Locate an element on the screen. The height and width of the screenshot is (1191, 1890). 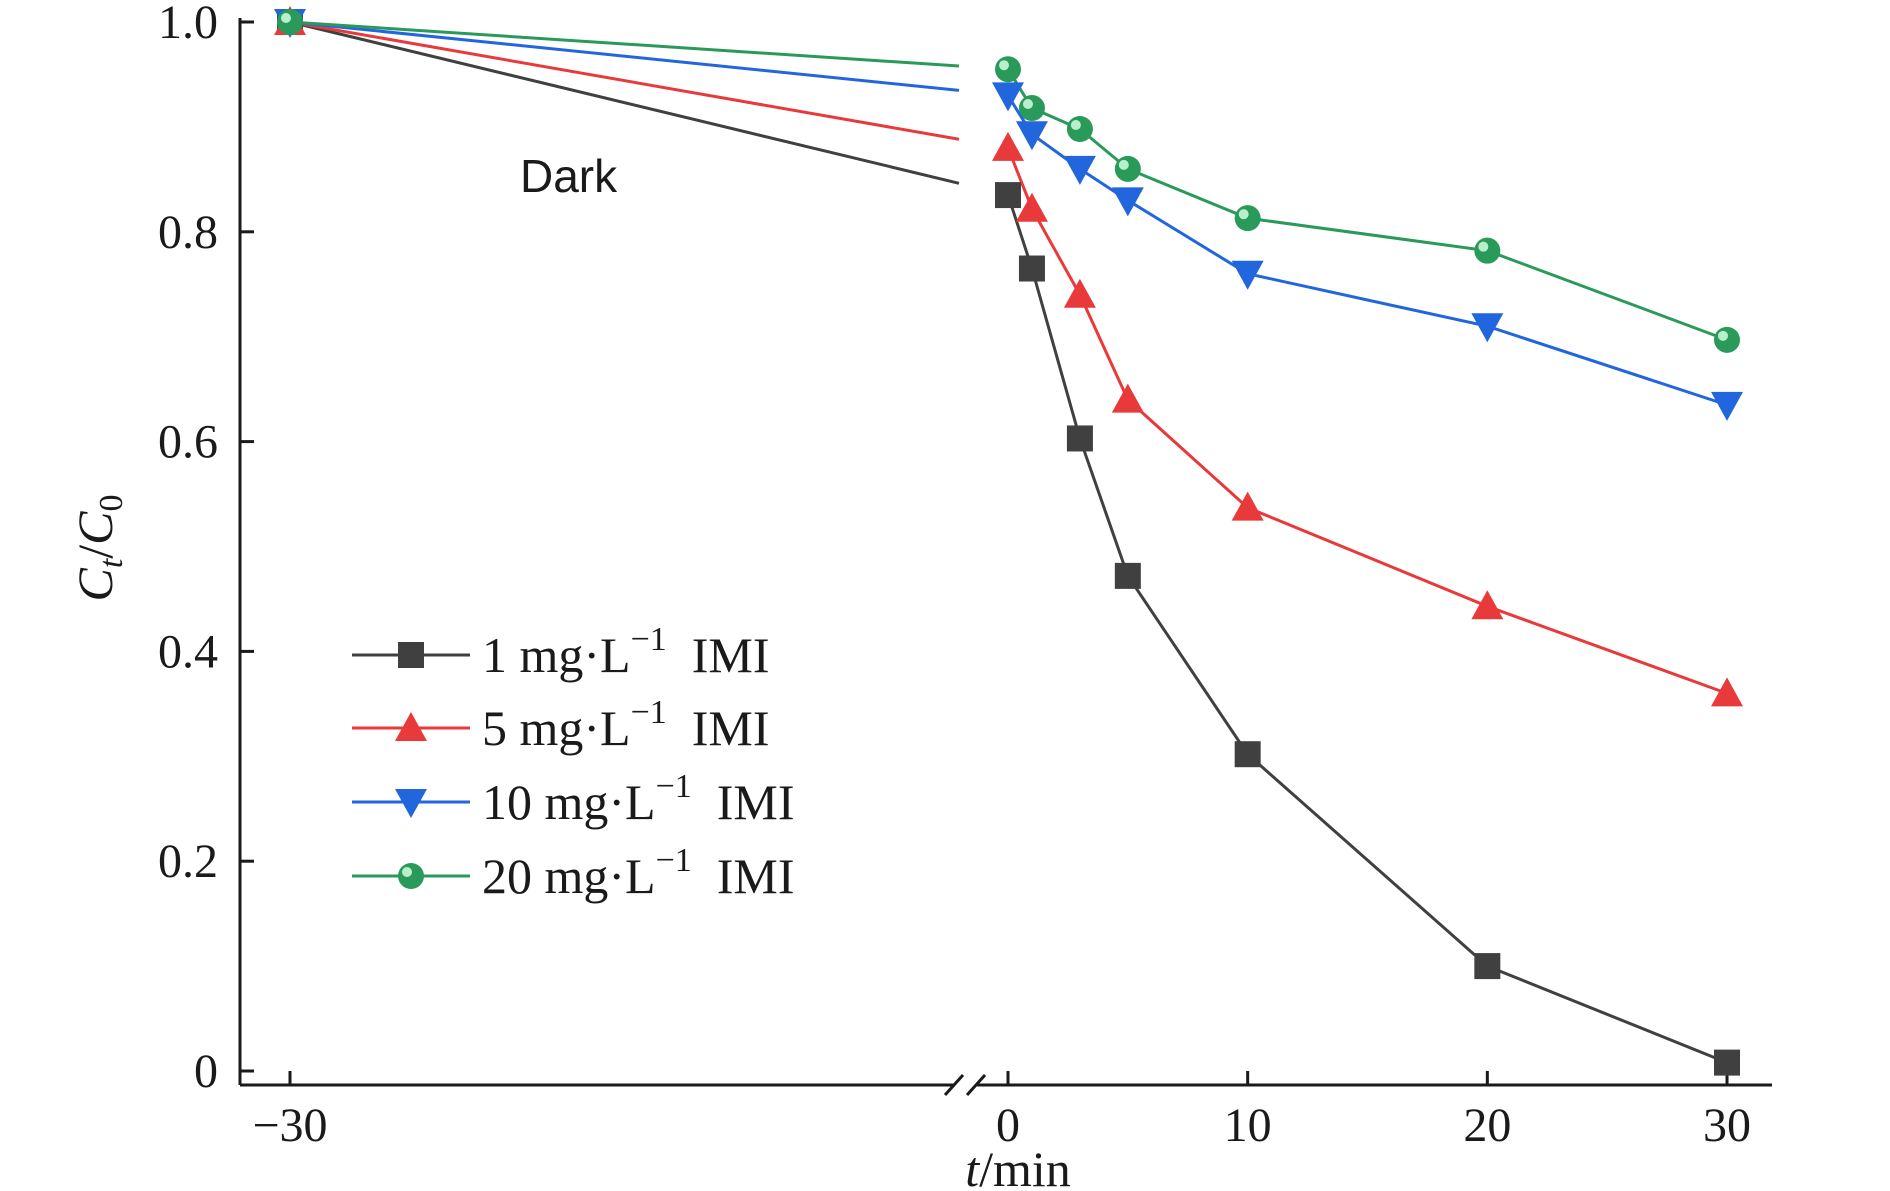
legend-marker-highlight is located at coordinates (407, 872).